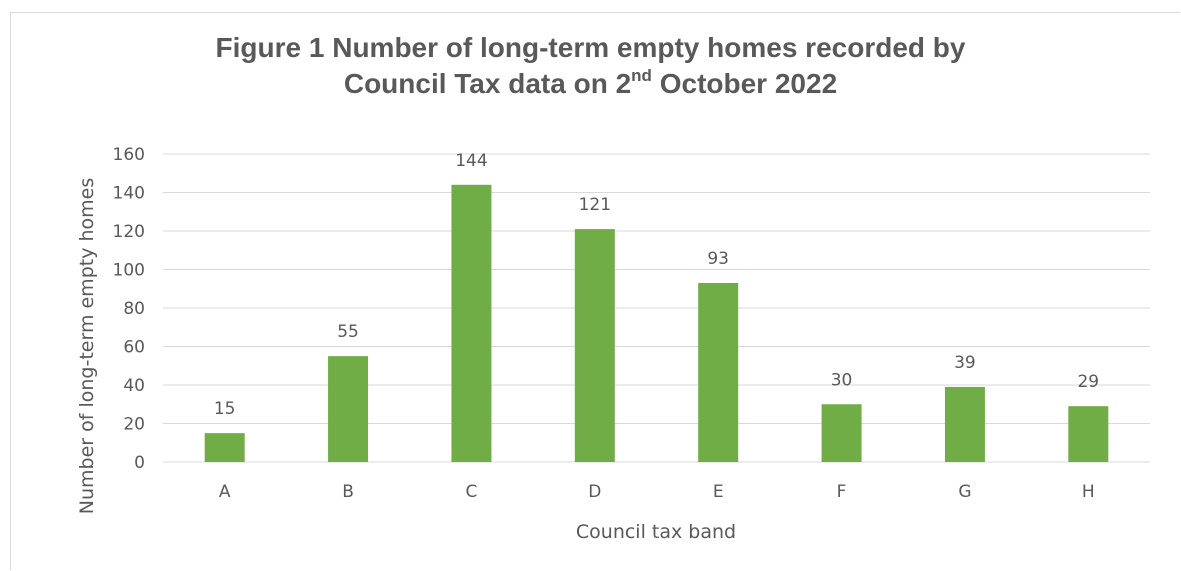  I want to click on y-tick-label: 120, so click(129, 232).